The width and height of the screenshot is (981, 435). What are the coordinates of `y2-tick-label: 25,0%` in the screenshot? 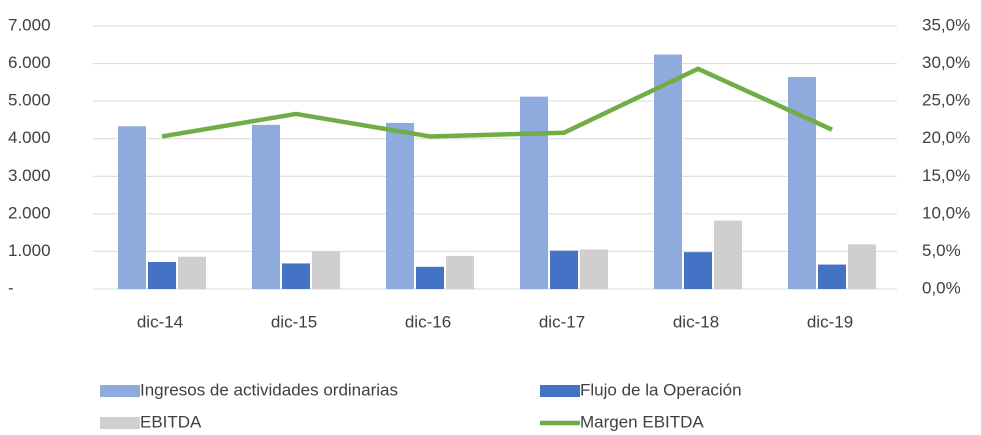 It's located at (946, 100).